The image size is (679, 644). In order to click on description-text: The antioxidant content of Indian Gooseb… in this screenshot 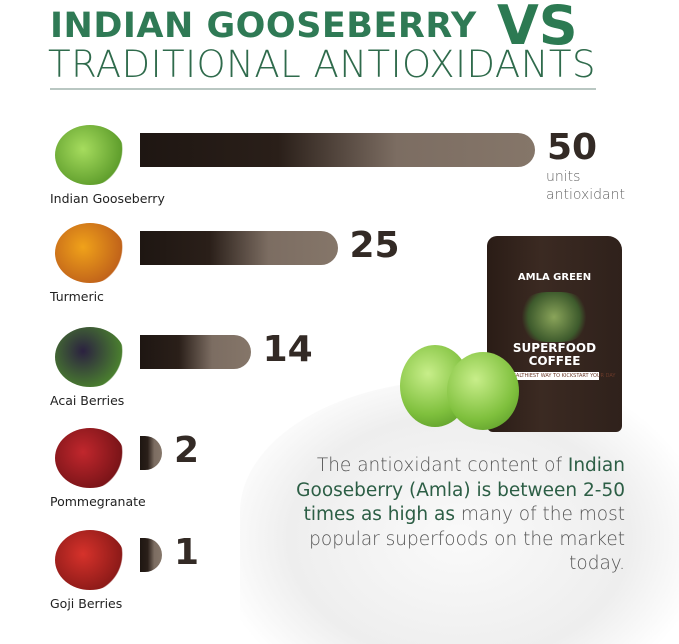, I will do `click(460, 514)`.